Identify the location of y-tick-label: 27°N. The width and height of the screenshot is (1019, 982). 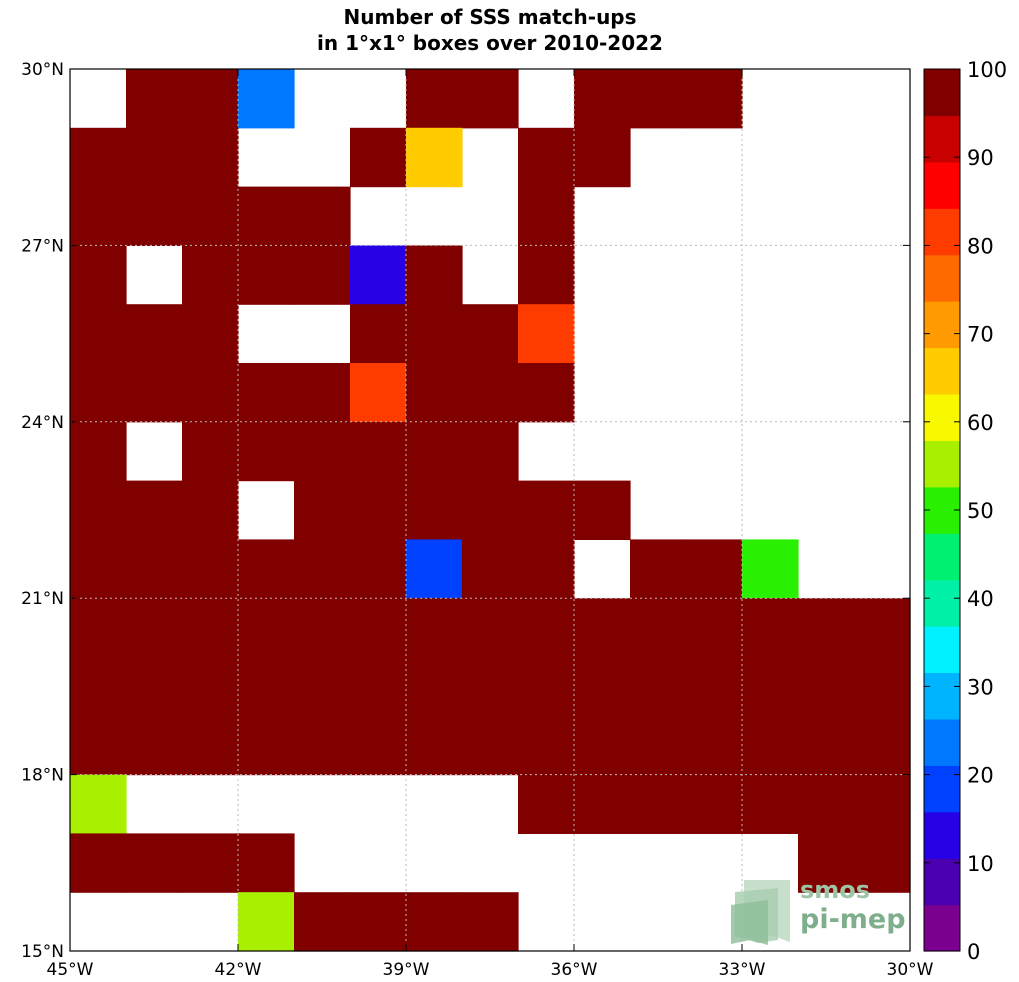
(42, 246).